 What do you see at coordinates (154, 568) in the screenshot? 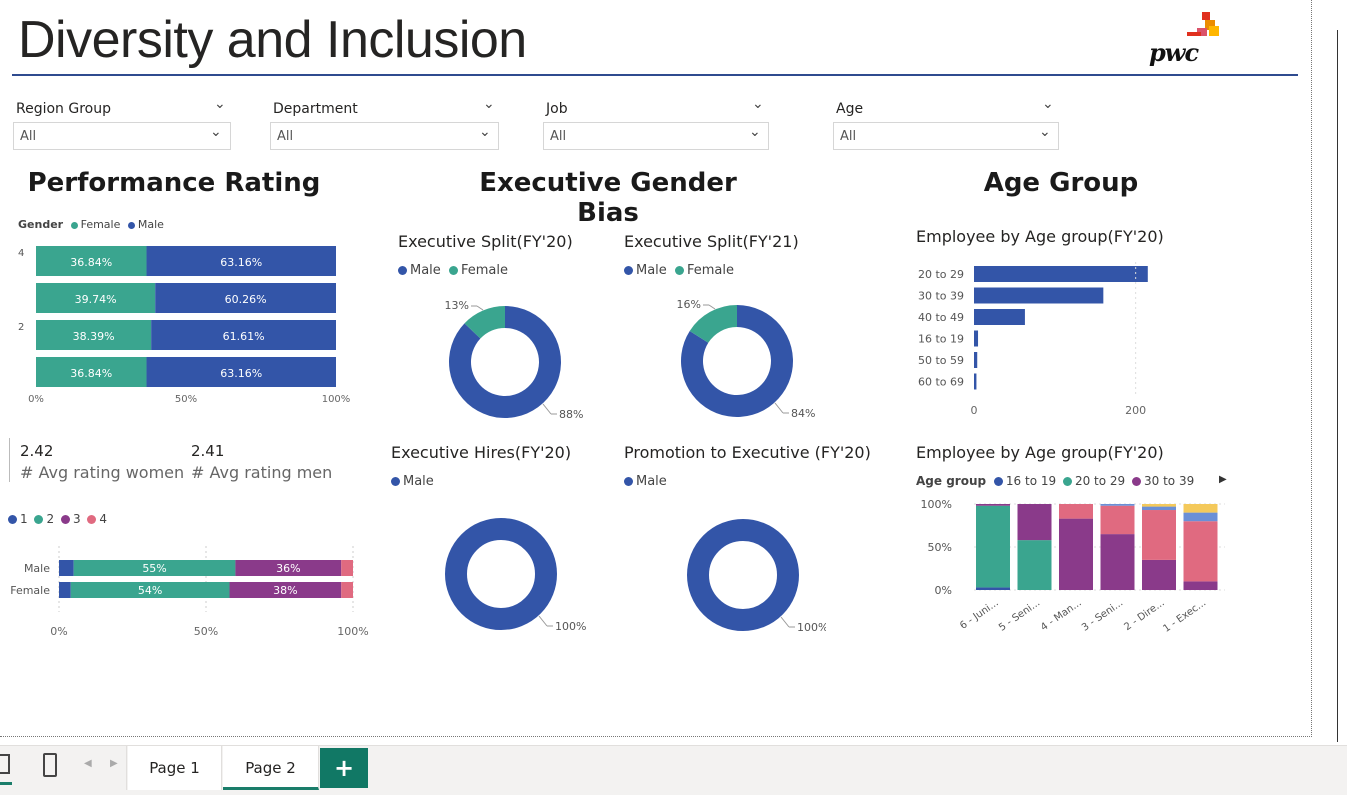
I see `data-label: 55%` at bounding box center [154, 568].